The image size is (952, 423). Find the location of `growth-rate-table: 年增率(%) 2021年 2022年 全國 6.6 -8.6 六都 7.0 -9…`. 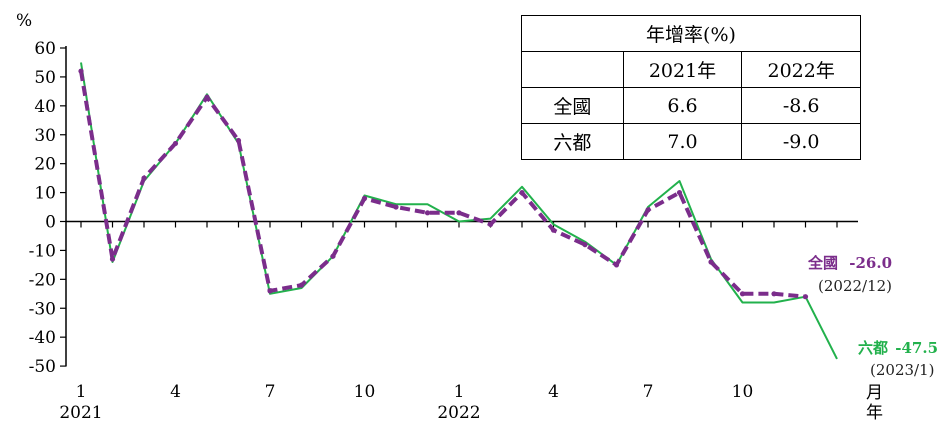

growth-rate-table: 年增率(%) 2021年 2022年 全國 6.6 -8.6 六都 7.0 -9… is located at coordinates (691, 87).